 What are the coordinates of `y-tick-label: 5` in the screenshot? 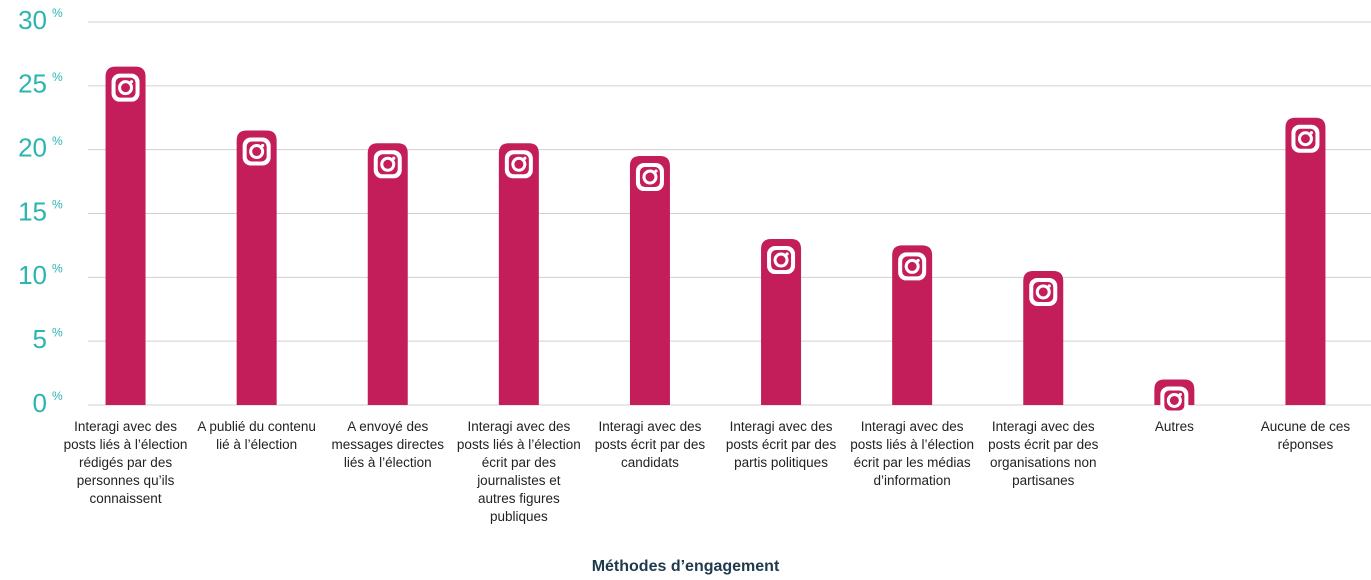 It's located at (40, 339).